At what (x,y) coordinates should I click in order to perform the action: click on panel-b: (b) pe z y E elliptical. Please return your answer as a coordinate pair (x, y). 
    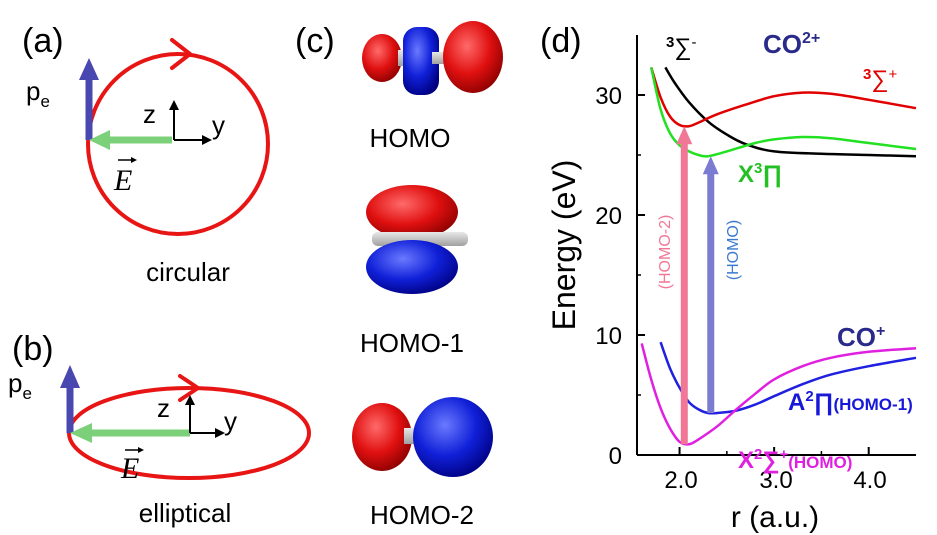
    Looking at the image, I should click on (159, 429).